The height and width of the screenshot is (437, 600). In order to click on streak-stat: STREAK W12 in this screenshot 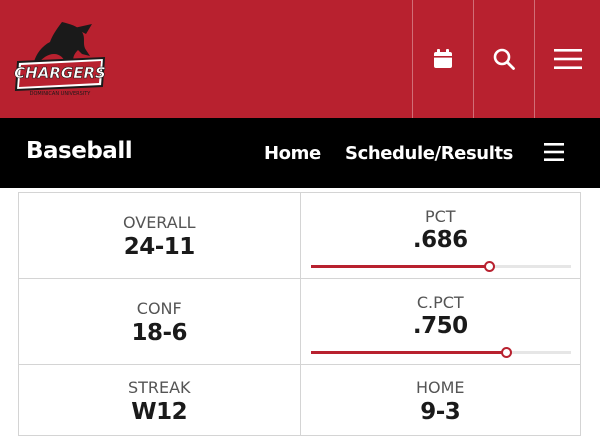, I will do `click(159, 400)`.